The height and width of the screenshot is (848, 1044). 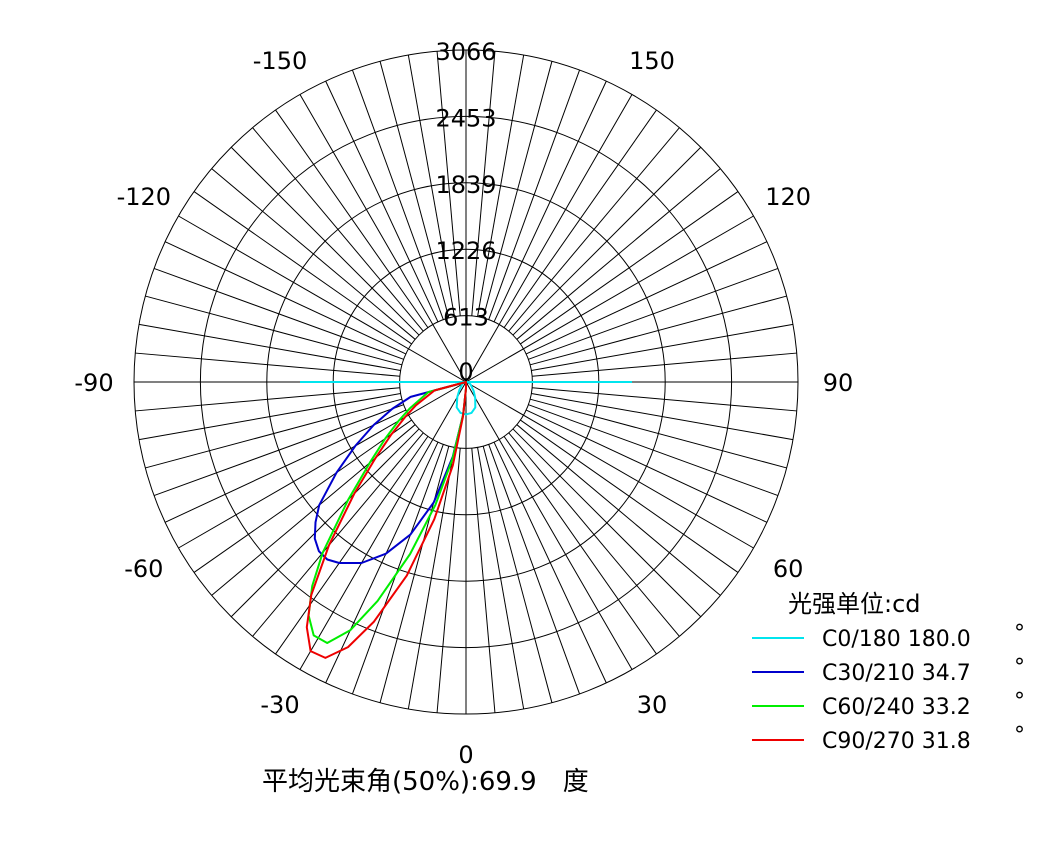 What do you see at coordinates (465, 755) in the screenshot?
I see `angle-label: 0` at bounding box center [465, 755].